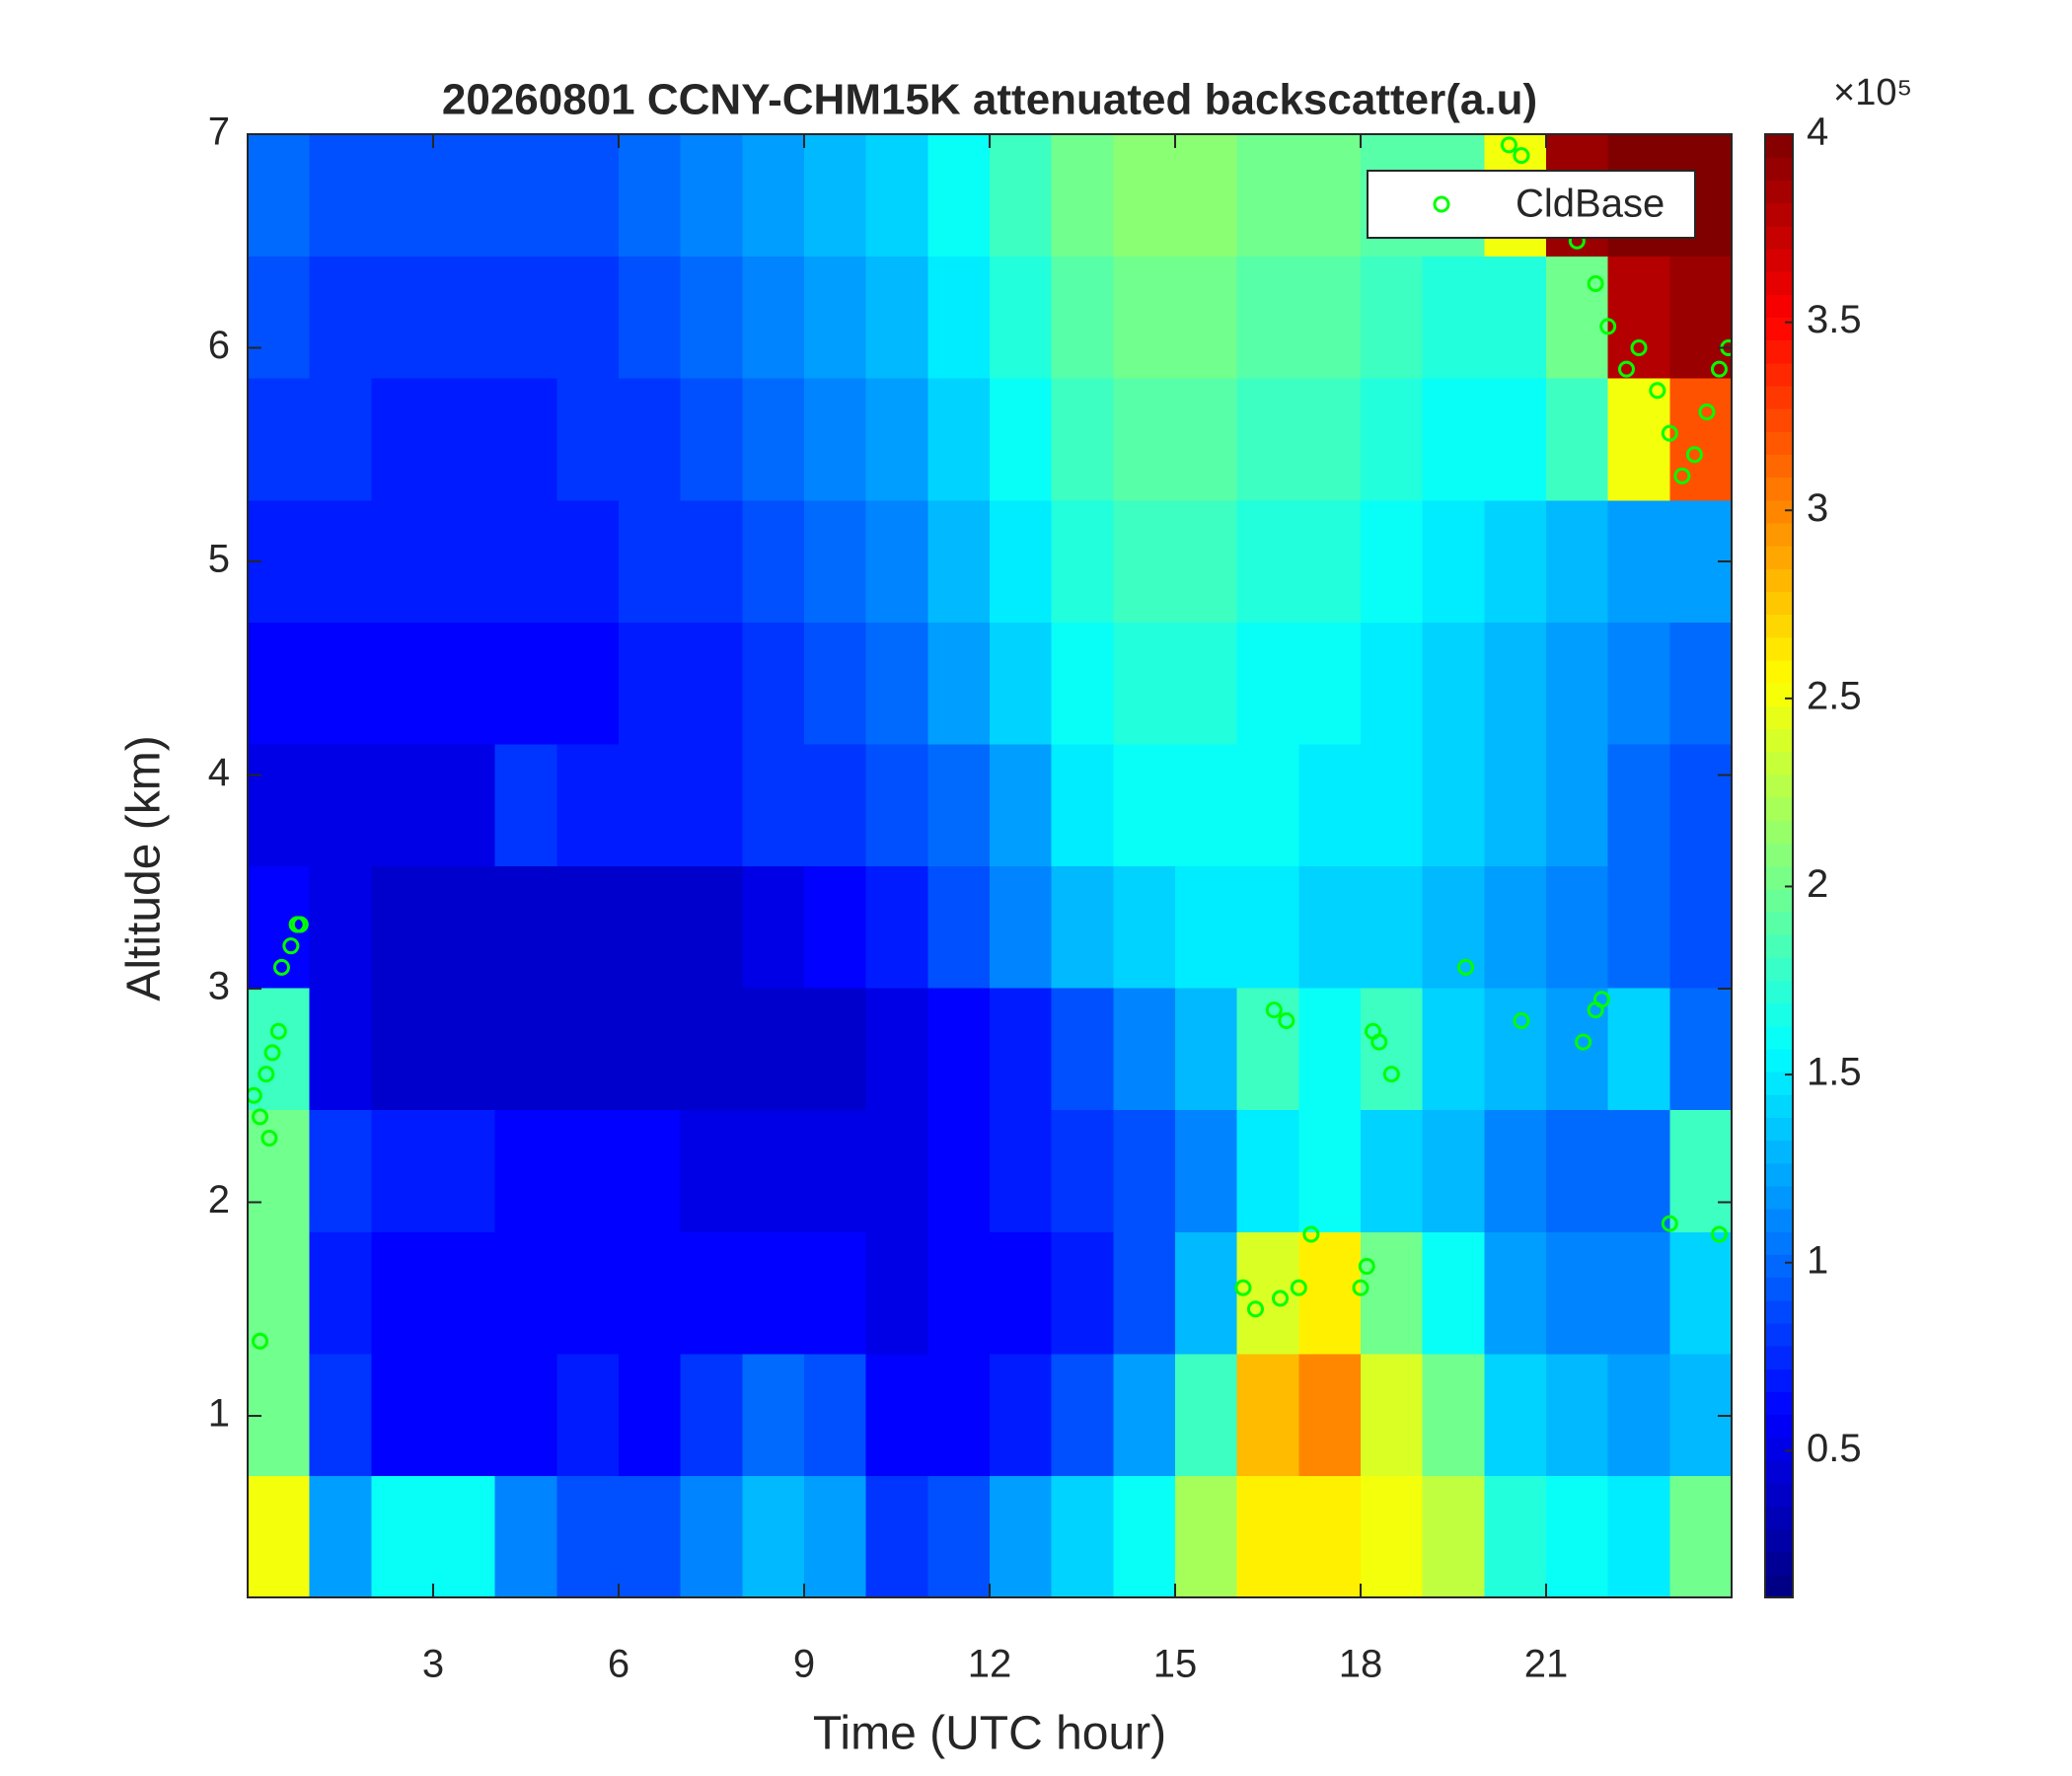 The width and height of the screenshot is (2072, 1776). I want to click on y-tick-label: 2, so click(219, 1200).